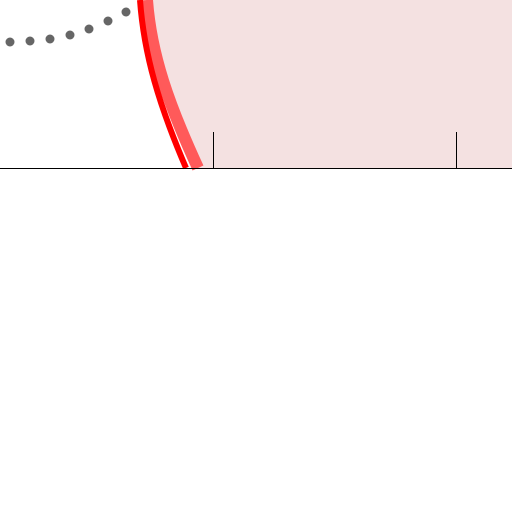 The height and width of the screenshot is (512, 512). I want to click on curve-outer, so click(172, 85).